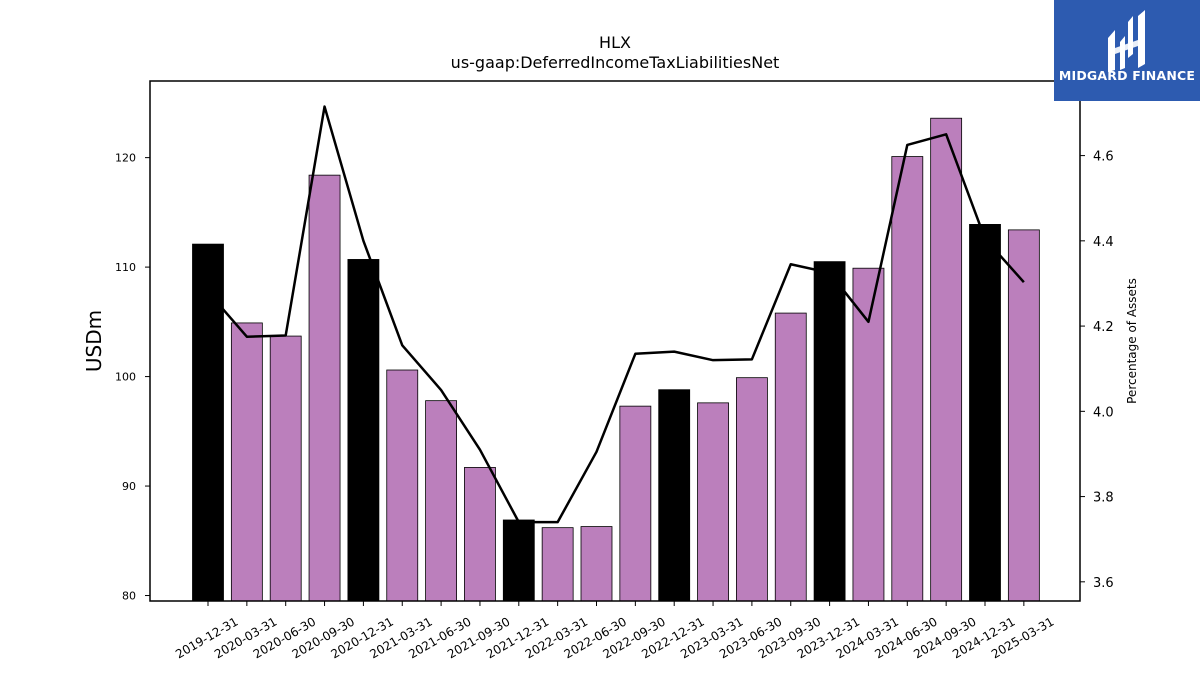 This screenshot has width=1200, height=679. Describe the element at coordinates (1127, 75) in the screenshot. I see `brand-name: MIDGARD FINANCE` at that location.